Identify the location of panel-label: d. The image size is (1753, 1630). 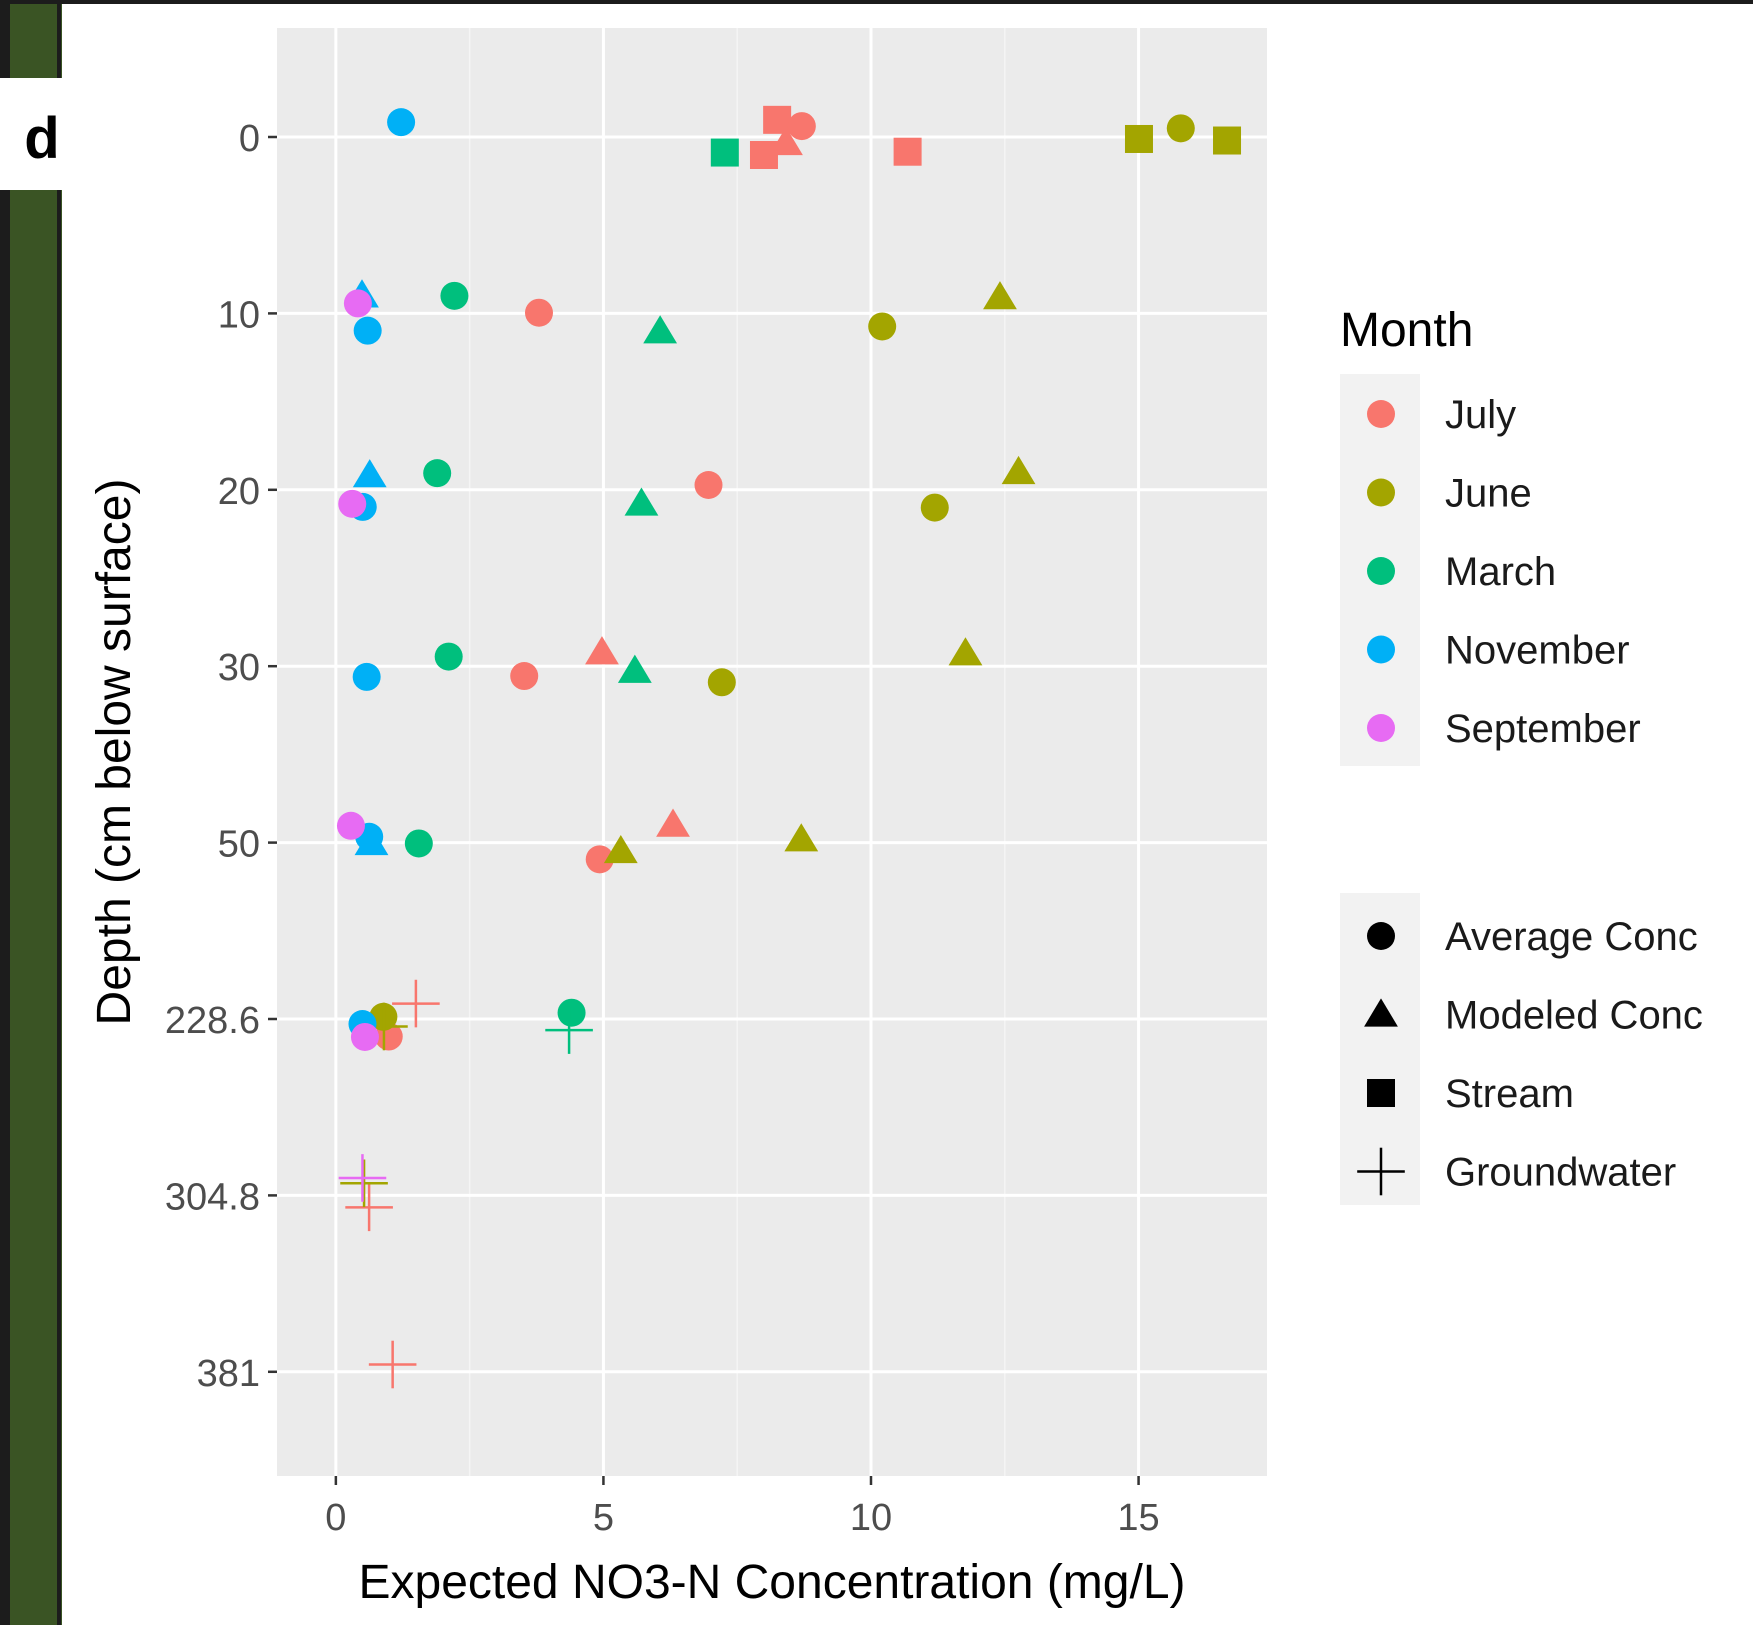
(41, 138).